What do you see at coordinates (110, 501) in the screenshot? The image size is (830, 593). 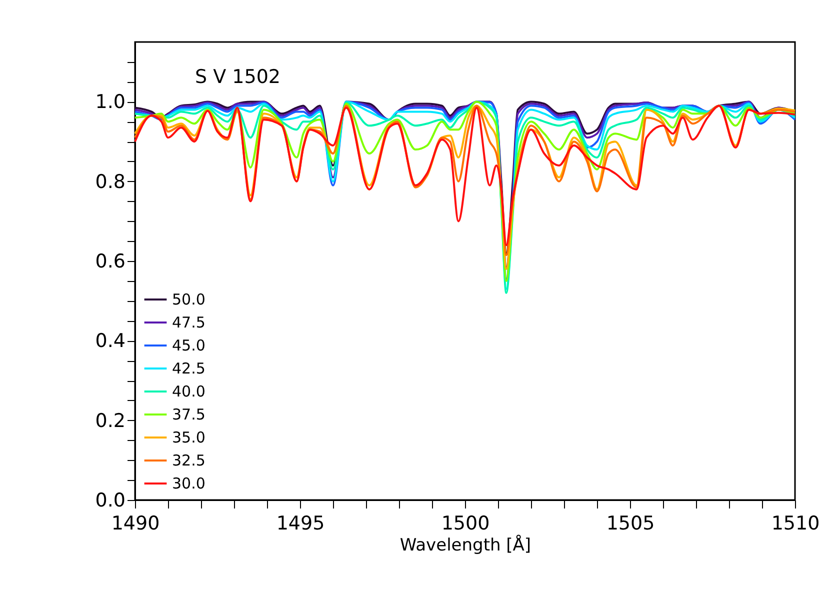 I see `y-tick-label: 0.0` at bounding box center [110, 501].